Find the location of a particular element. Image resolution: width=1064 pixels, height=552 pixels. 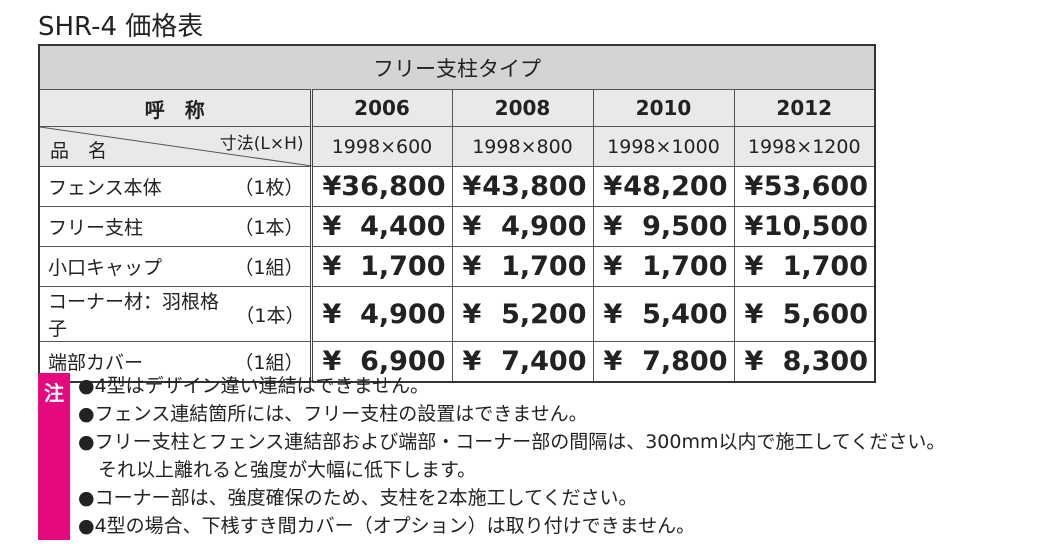

item-cell: 端部カバー （1組） is located at coordinates (175, 362).